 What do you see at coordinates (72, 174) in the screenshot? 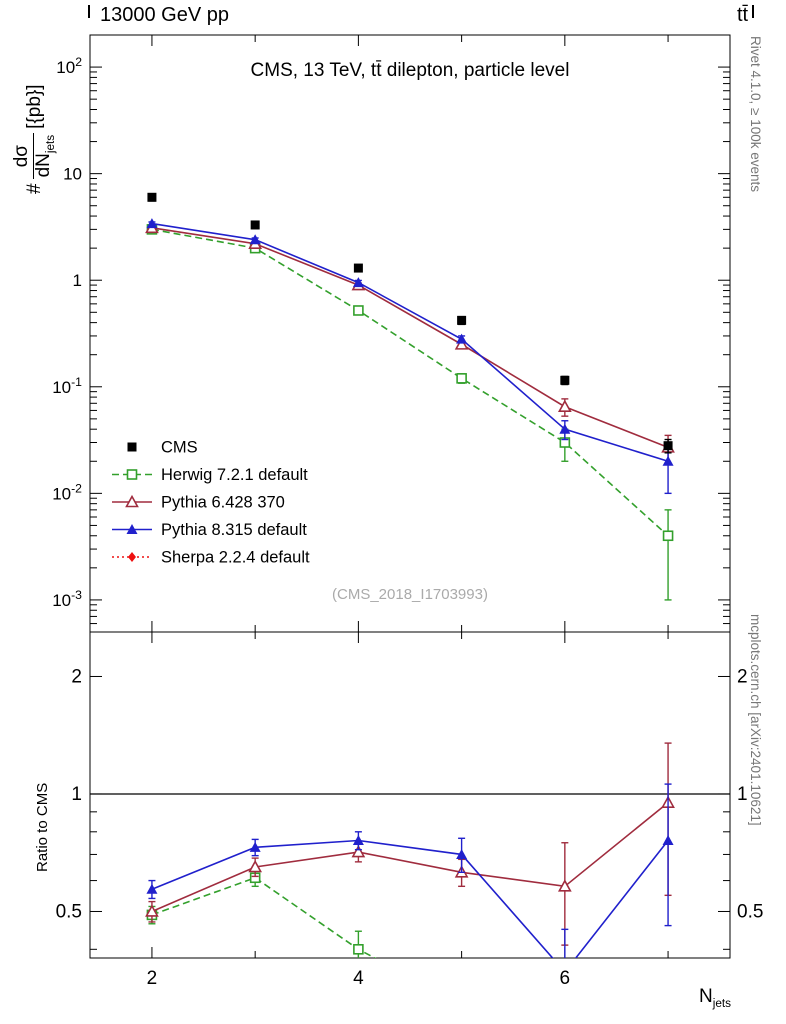
I see `svg-text: 10` at bounding box center [72, 174].